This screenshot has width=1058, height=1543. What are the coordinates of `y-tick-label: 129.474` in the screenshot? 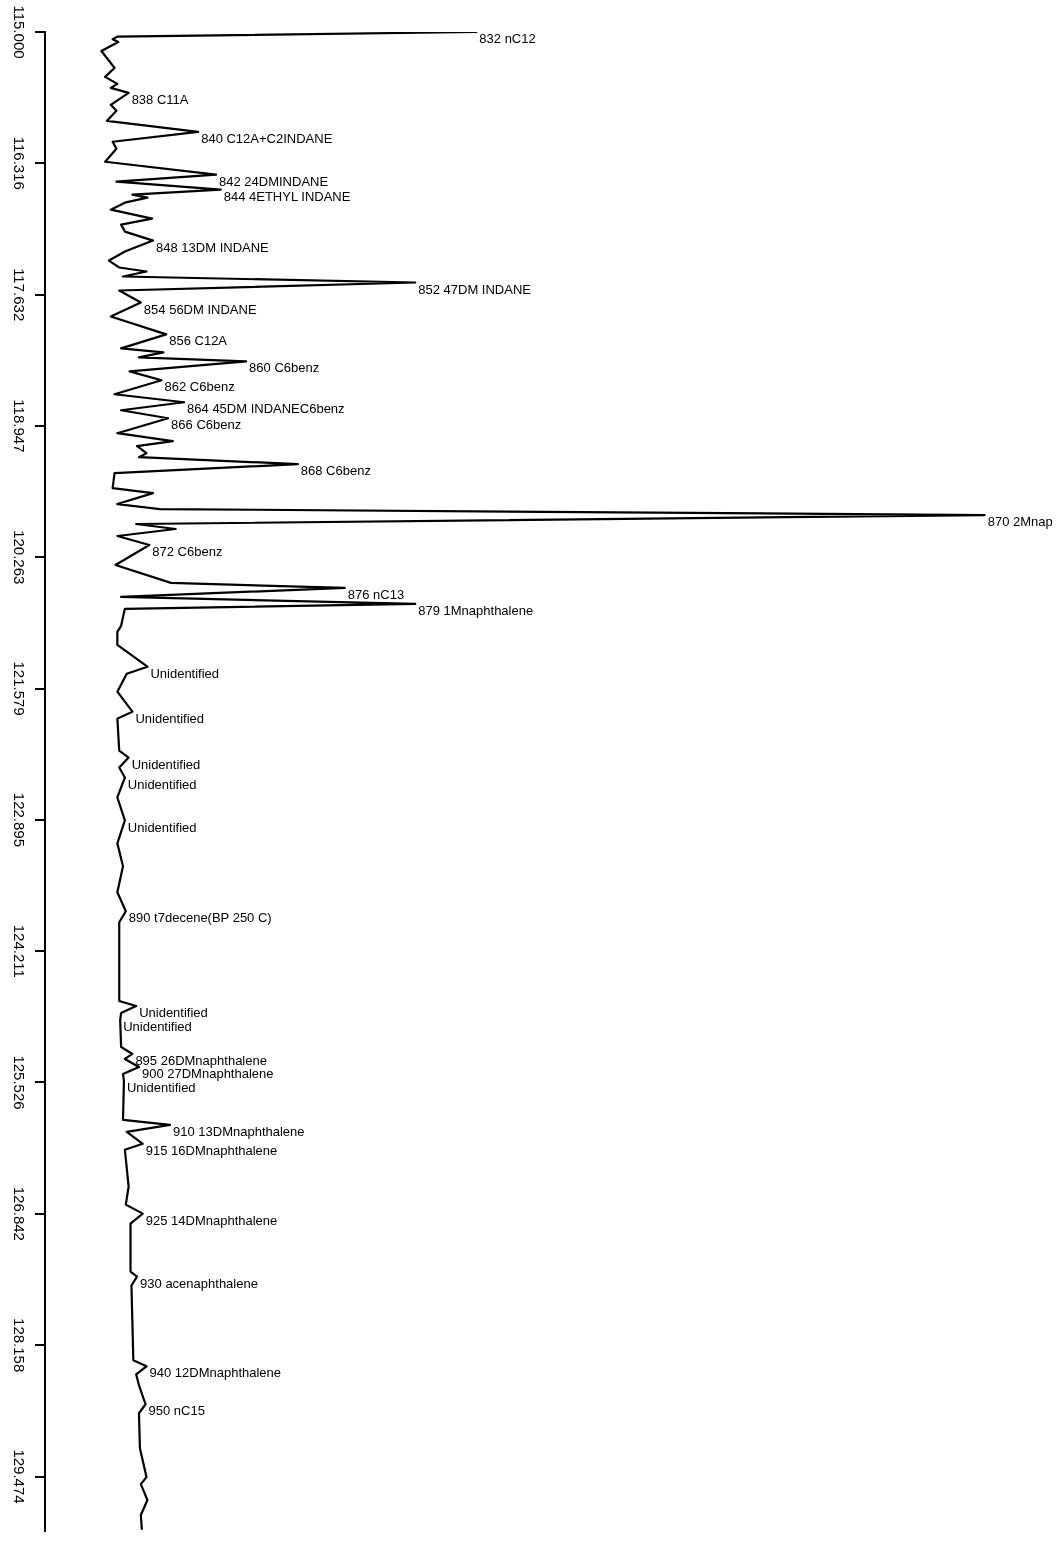 It's located at (19, 1476).